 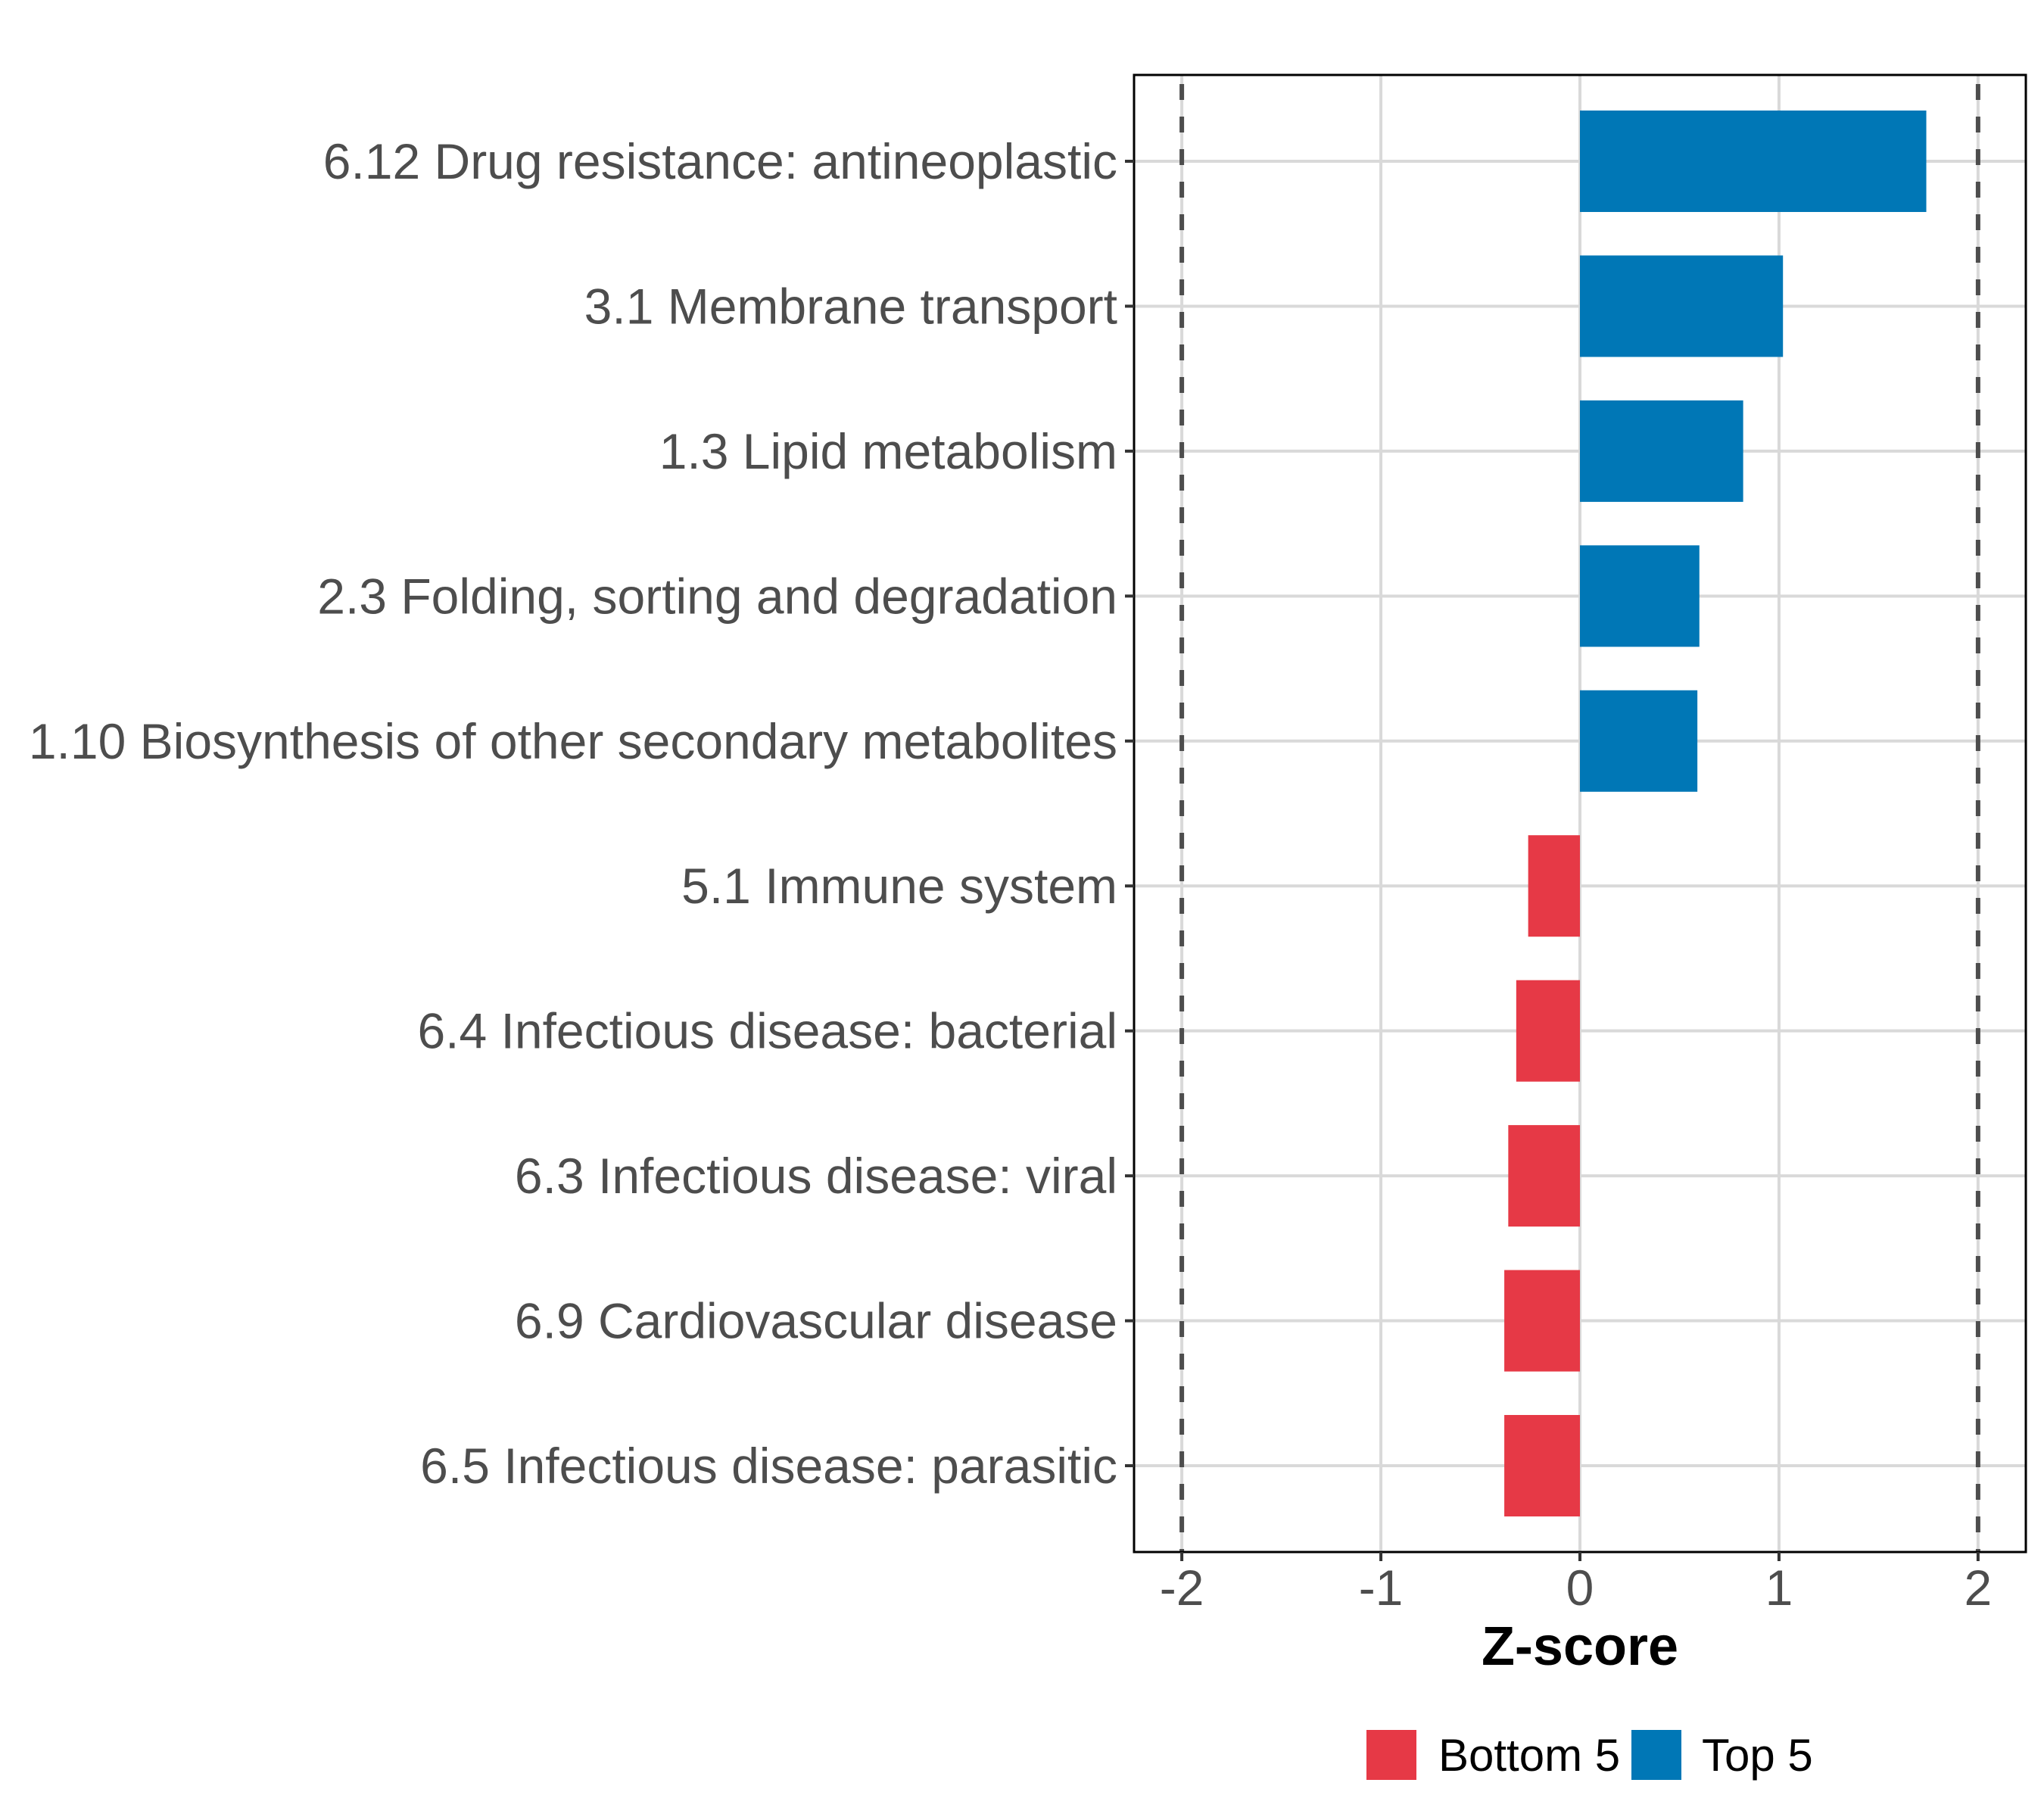 I want to click on category-label: 5.1 Immune system, so click(x=899, y=886).